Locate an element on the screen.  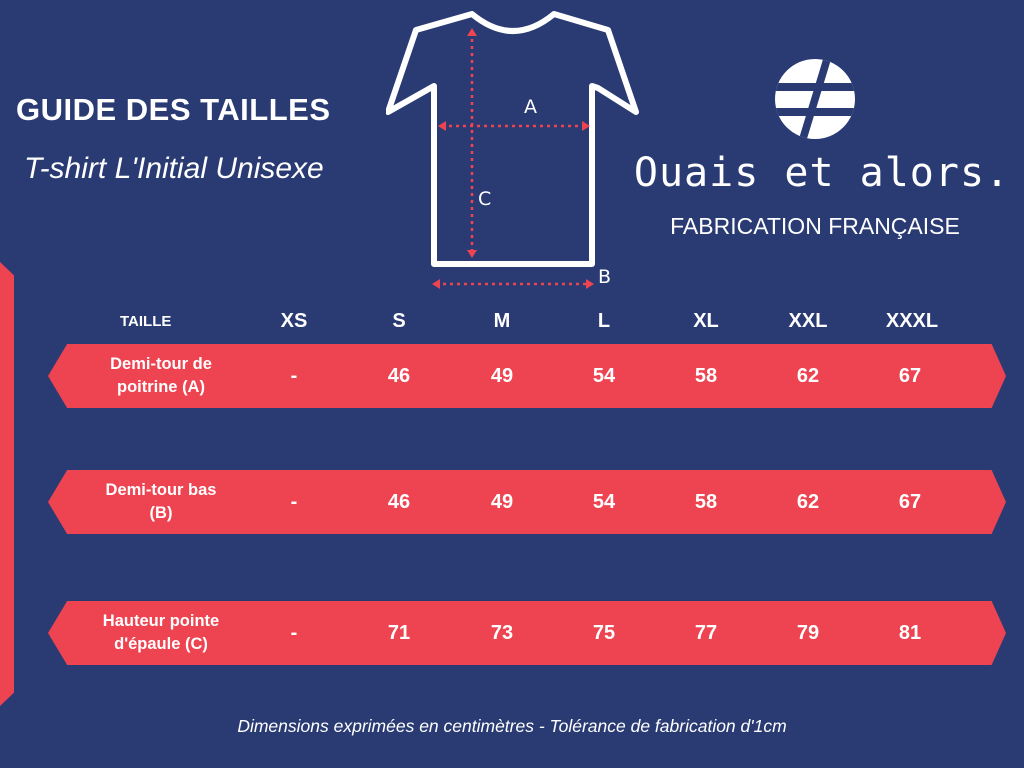
table-cell: 79 is located at coordinates (808, 632).